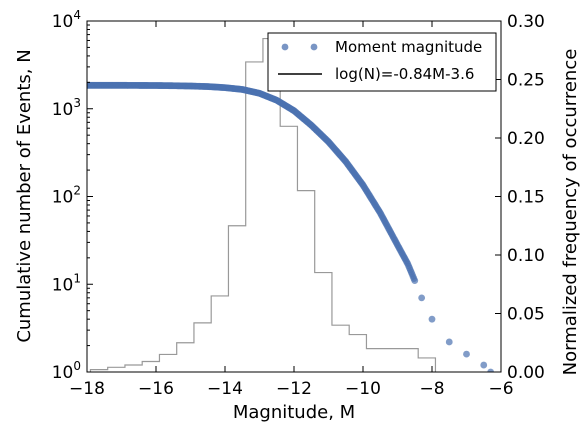 The height and width of the screenshot is (423, 585). Describe the element at coordinates (225, 389) in the screenshot. I see `x-tick-label: −14` at that location.